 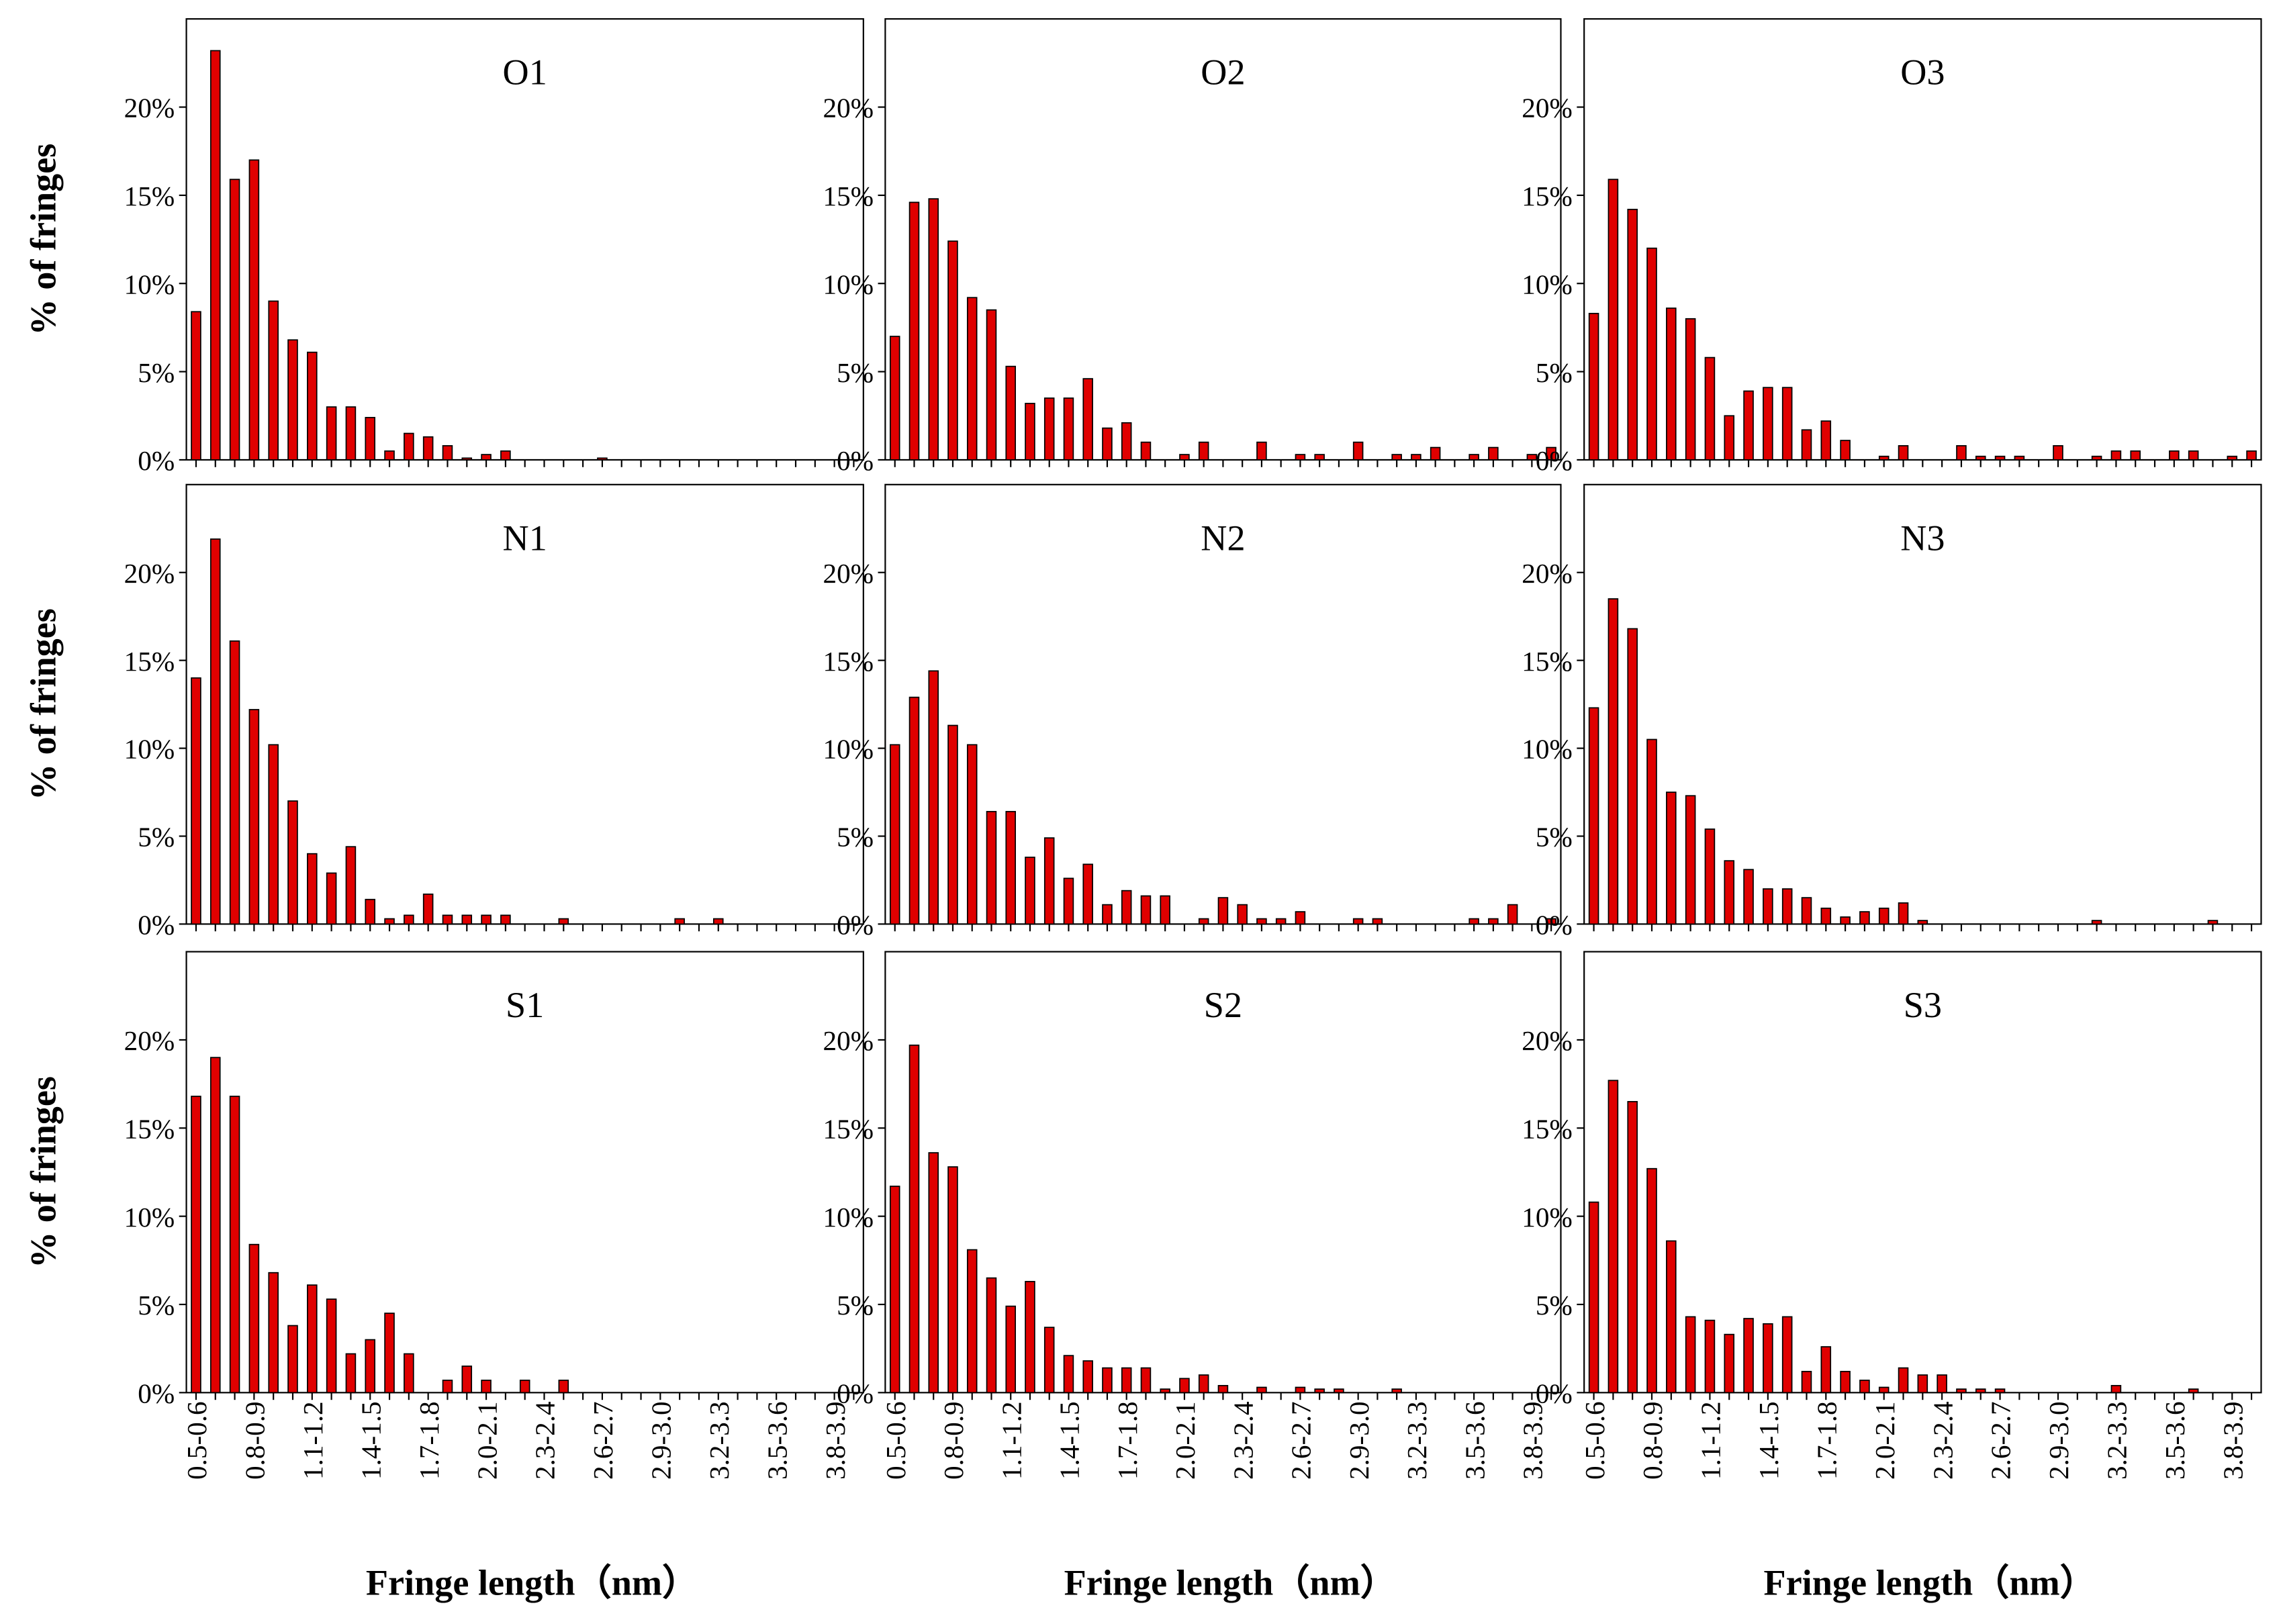 I want to click on x-tick-label: 1.4-1.5, so click(x=1769, y=1440).